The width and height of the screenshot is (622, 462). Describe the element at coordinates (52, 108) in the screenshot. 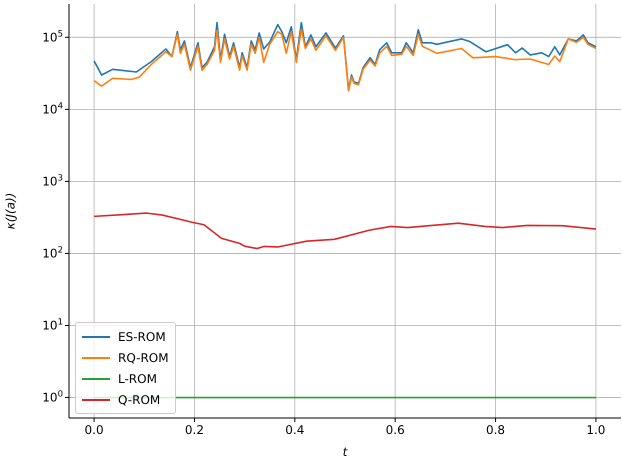

I see `y-tick-label: 10$^{4}$` at that location.